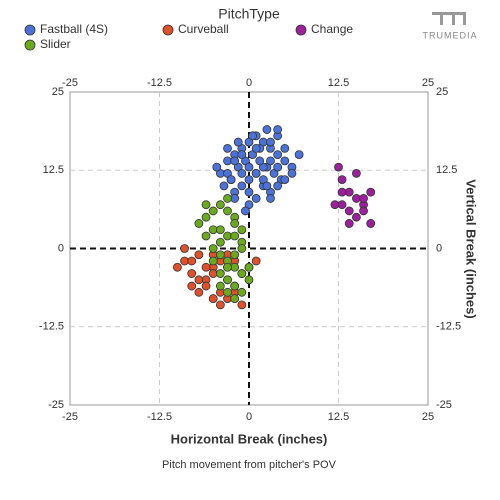 Image resolution: width=500 pixels, height=500 pixels. I want to click on y-tick-label: 25, so click(58, 92).